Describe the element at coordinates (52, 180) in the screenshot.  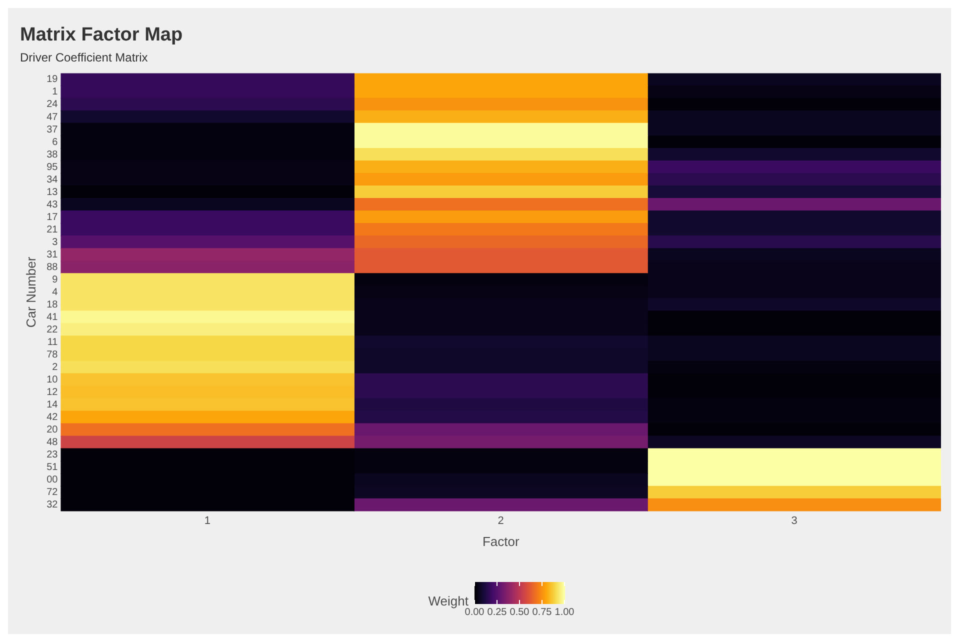
I see `y-tick-label: 34` at that location.